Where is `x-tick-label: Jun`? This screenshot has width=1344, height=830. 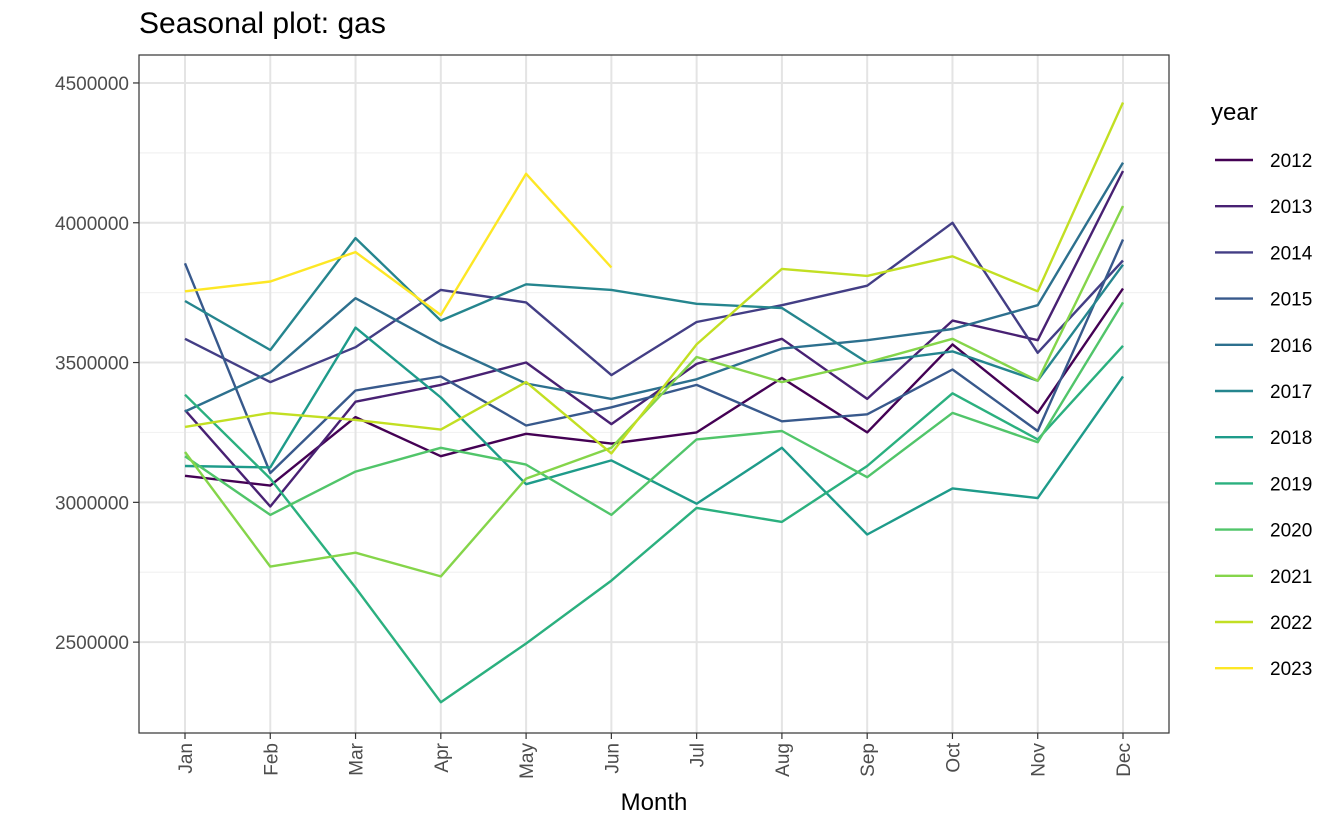 x-tick-label: Jun is located at coordinates (612, 758).